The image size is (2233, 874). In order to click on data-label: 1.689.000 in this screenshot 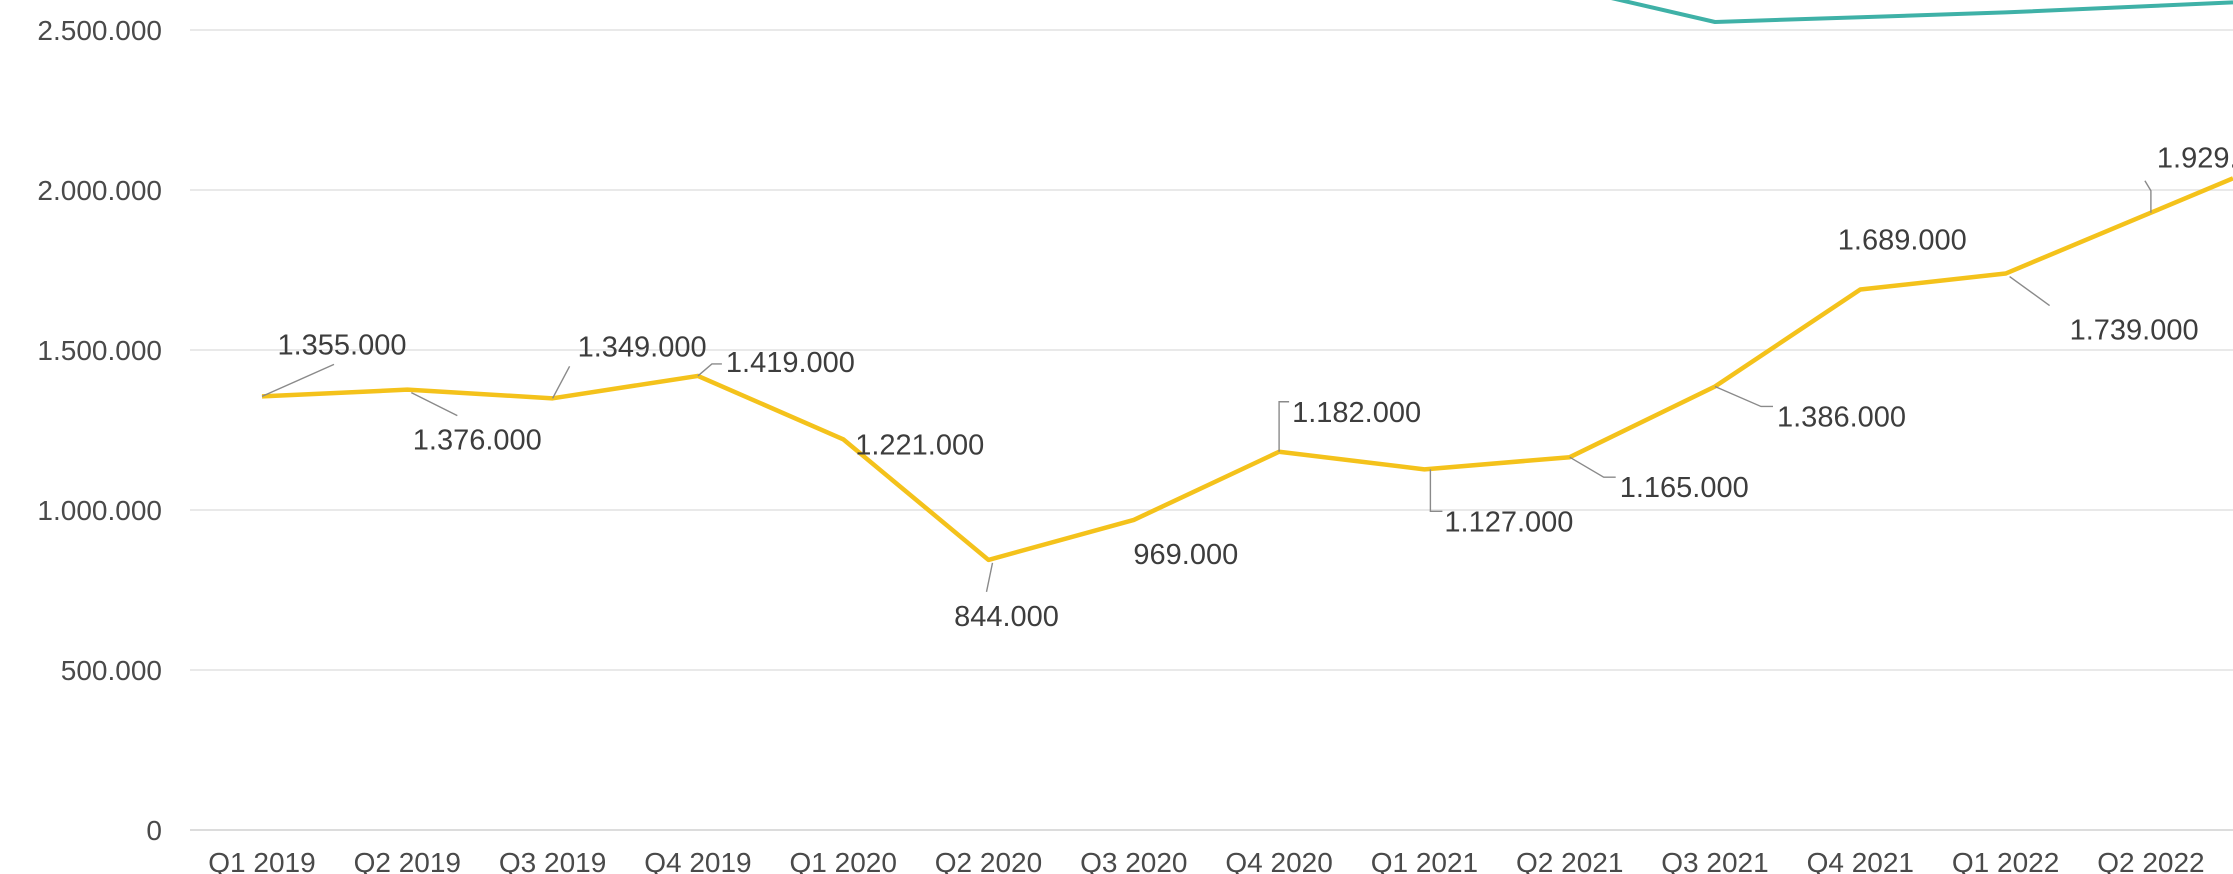, I will do `click(1902, 241)`.